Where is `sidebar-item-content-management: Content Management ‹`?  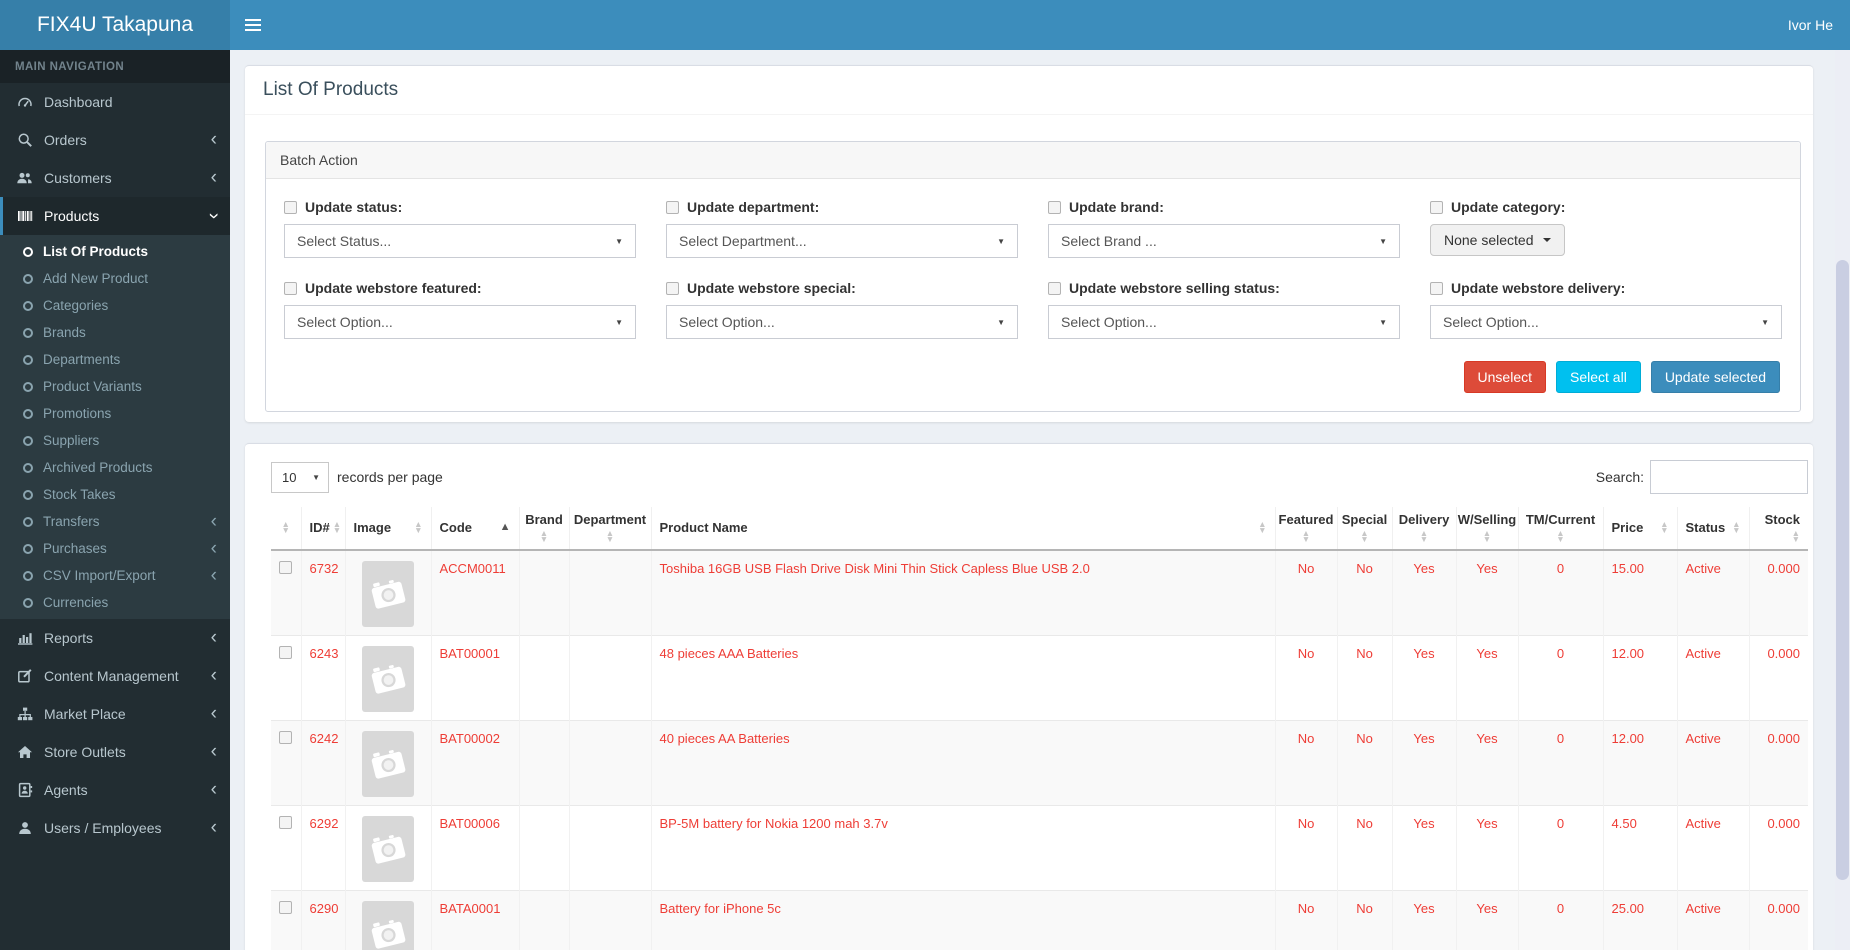
sidebar-item-content-management: Content Management ‹ is located at coordinates (115, 676).